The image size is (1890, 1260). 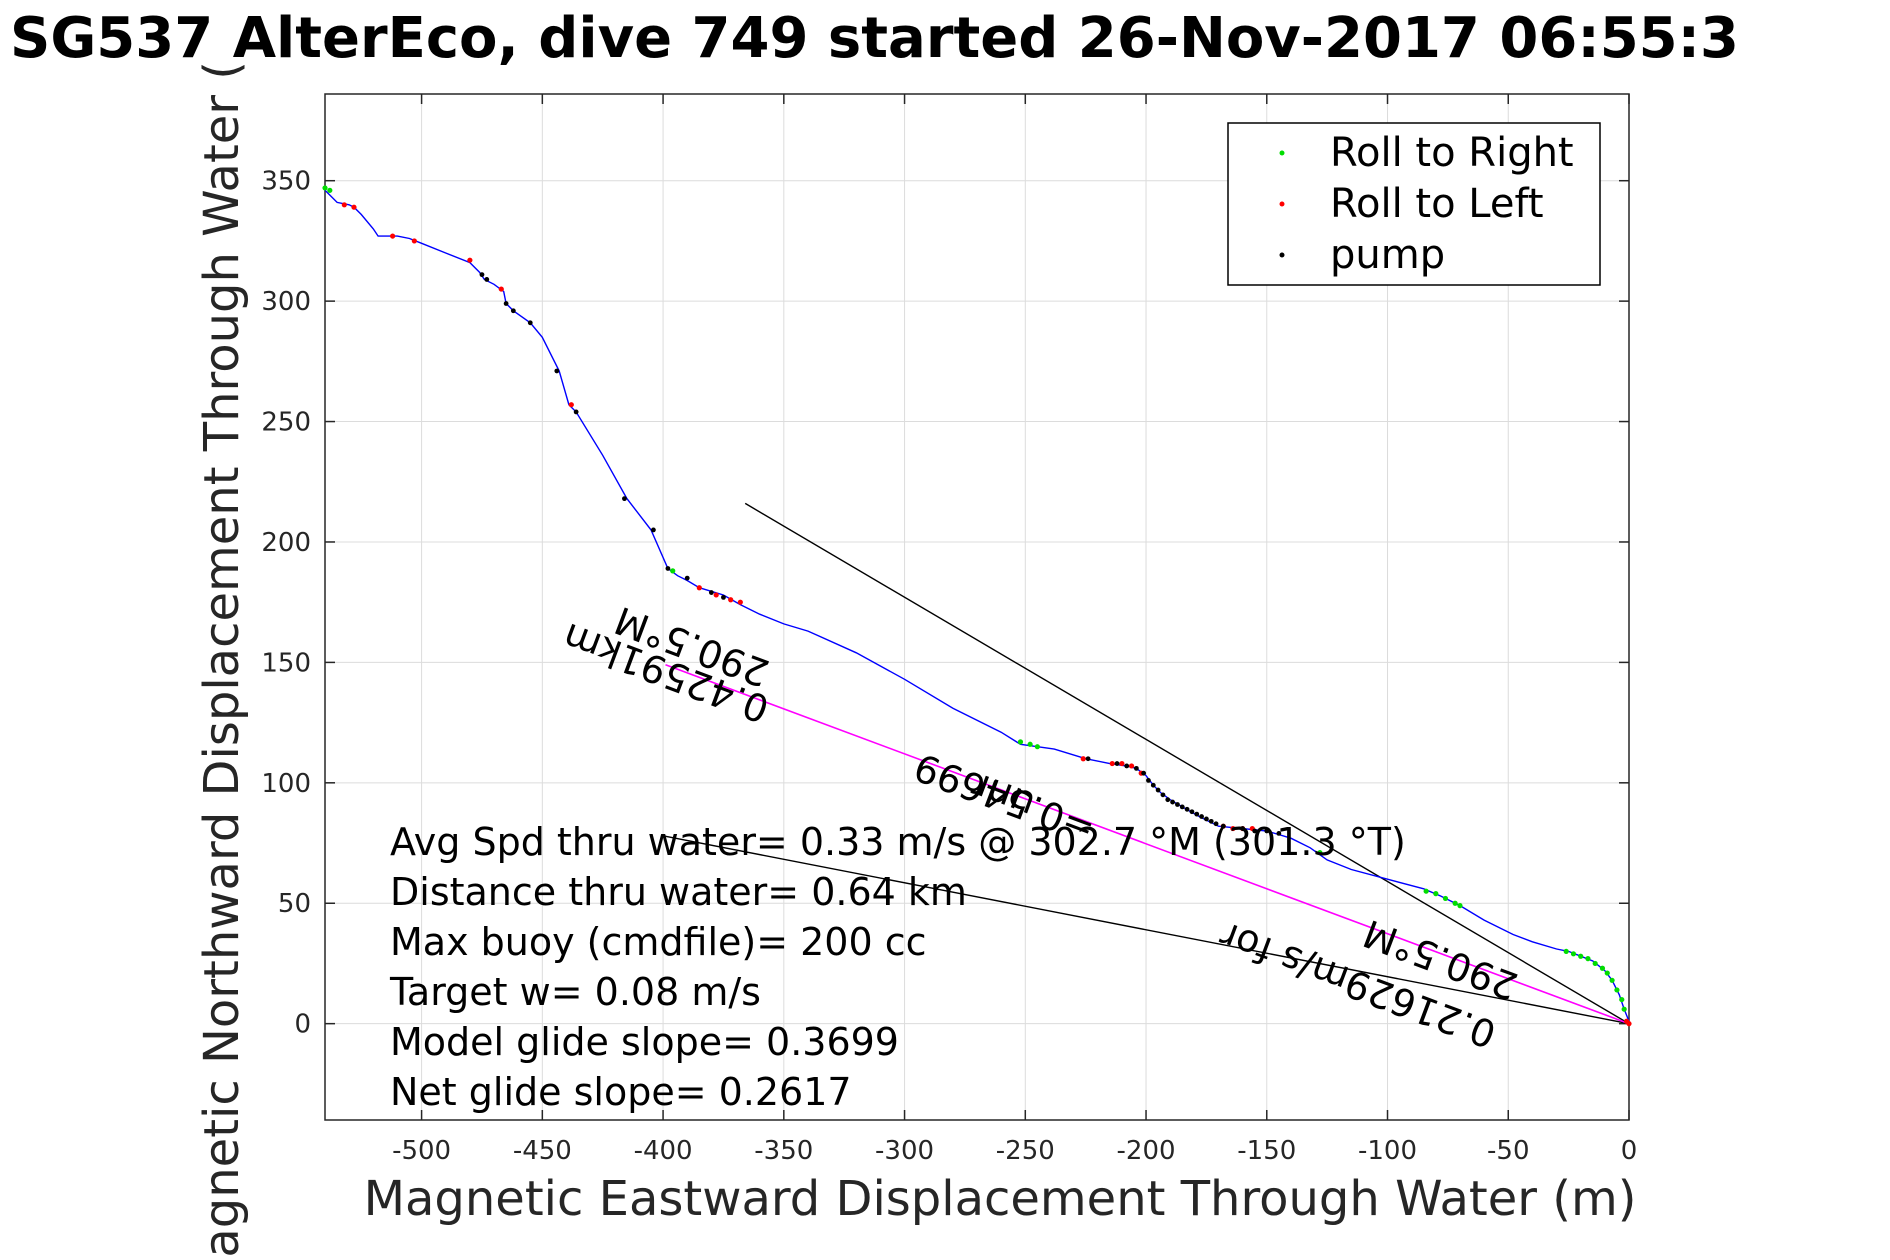 I want to click on x-tick-label: -350, so click(x=783, y=1151).